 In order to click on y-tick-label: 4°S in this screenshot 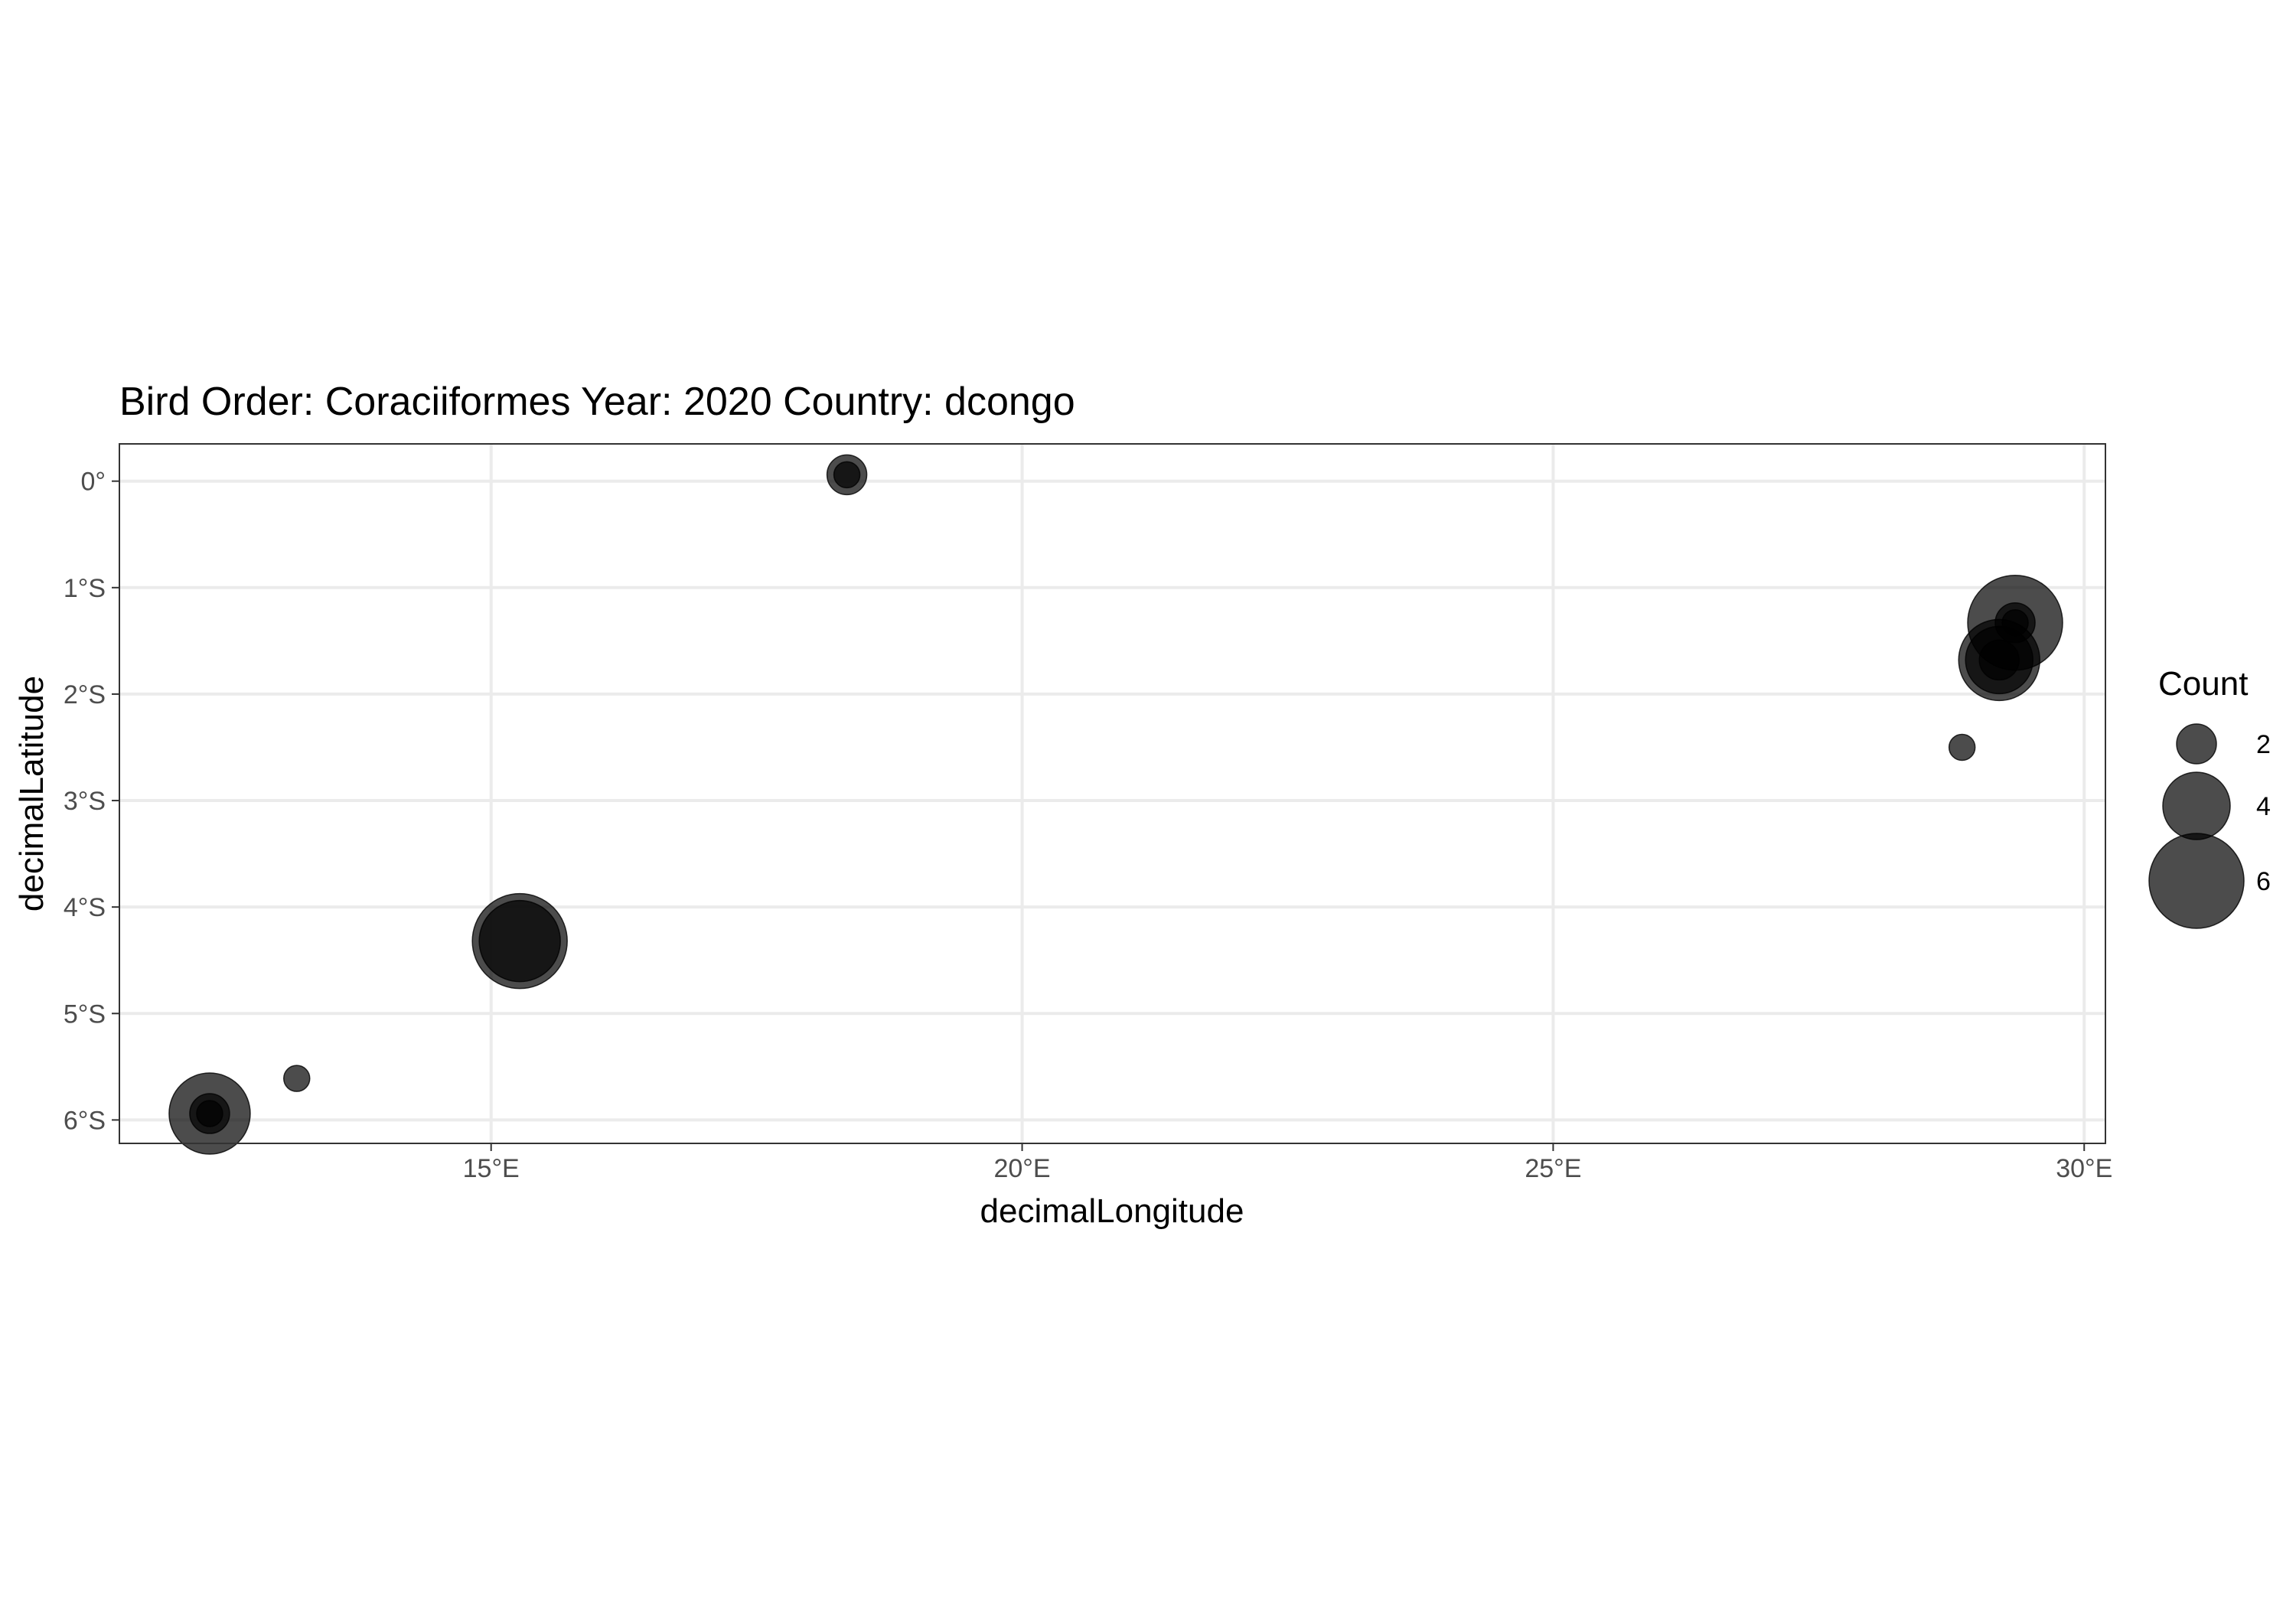, I will do `click(85, 907)`.